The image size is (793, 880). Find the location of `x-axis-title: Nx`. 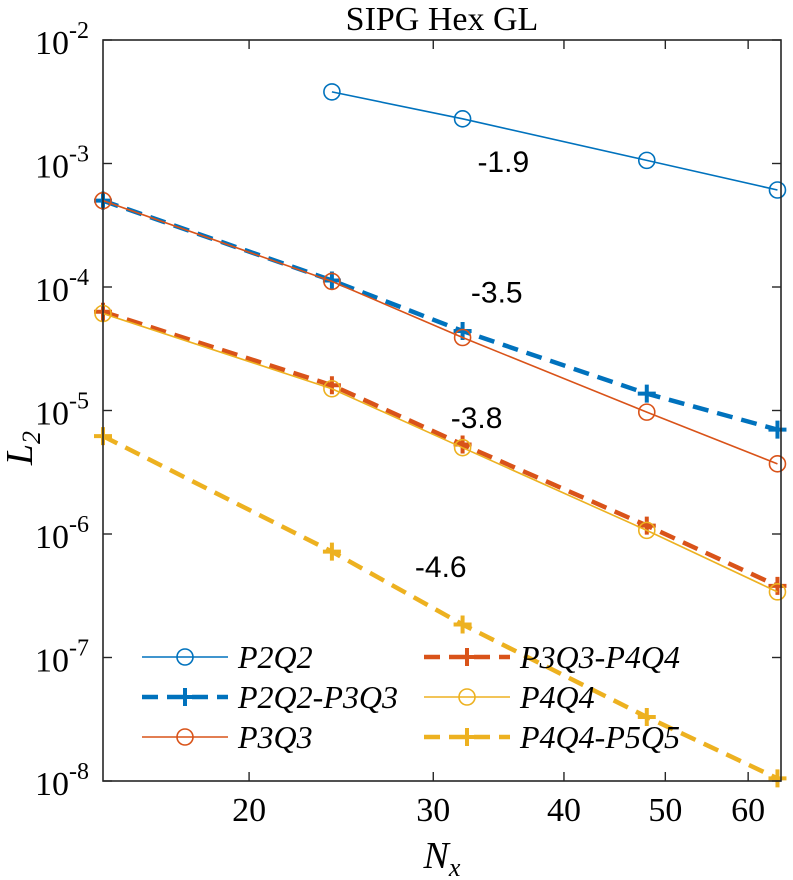

x-axis-title: Nx is located at coordinates (442, 857).